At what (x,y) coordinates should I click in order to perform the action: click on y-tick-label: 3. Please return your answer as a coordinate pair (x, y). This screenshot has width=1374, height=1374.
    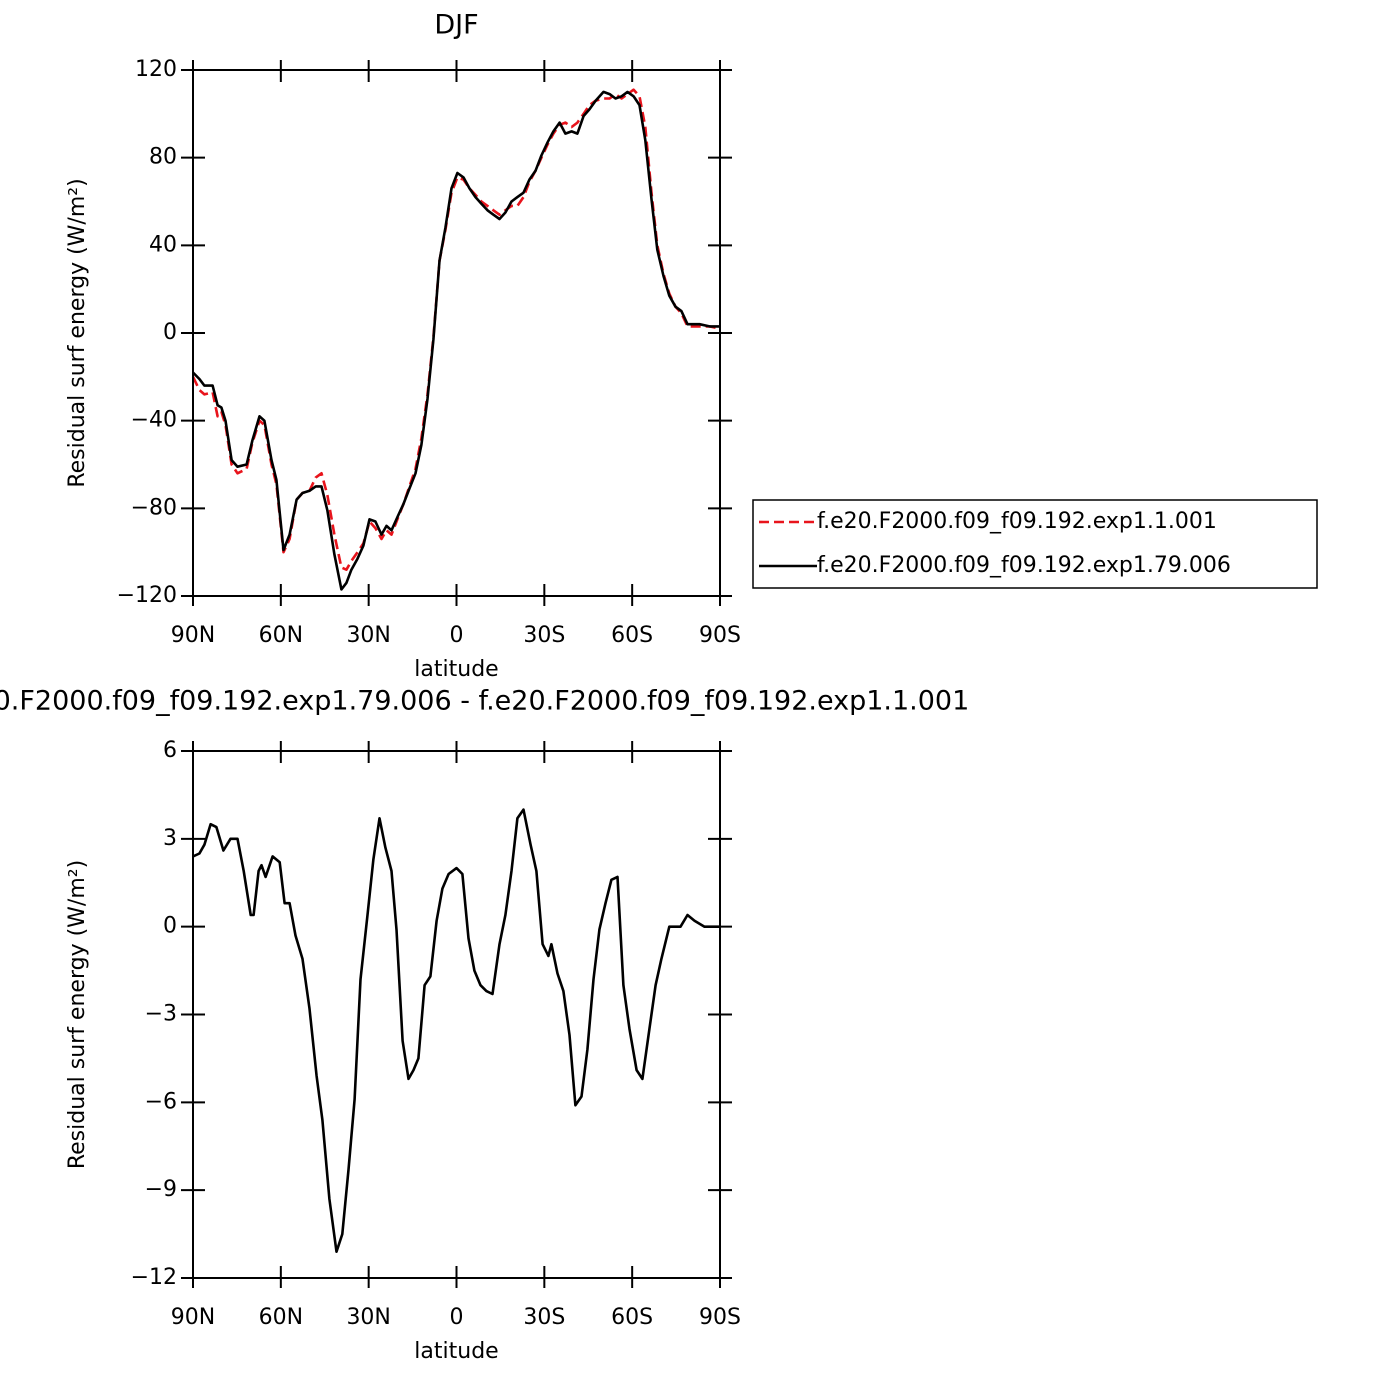
    Looking at the image, I should click on (170, 838).